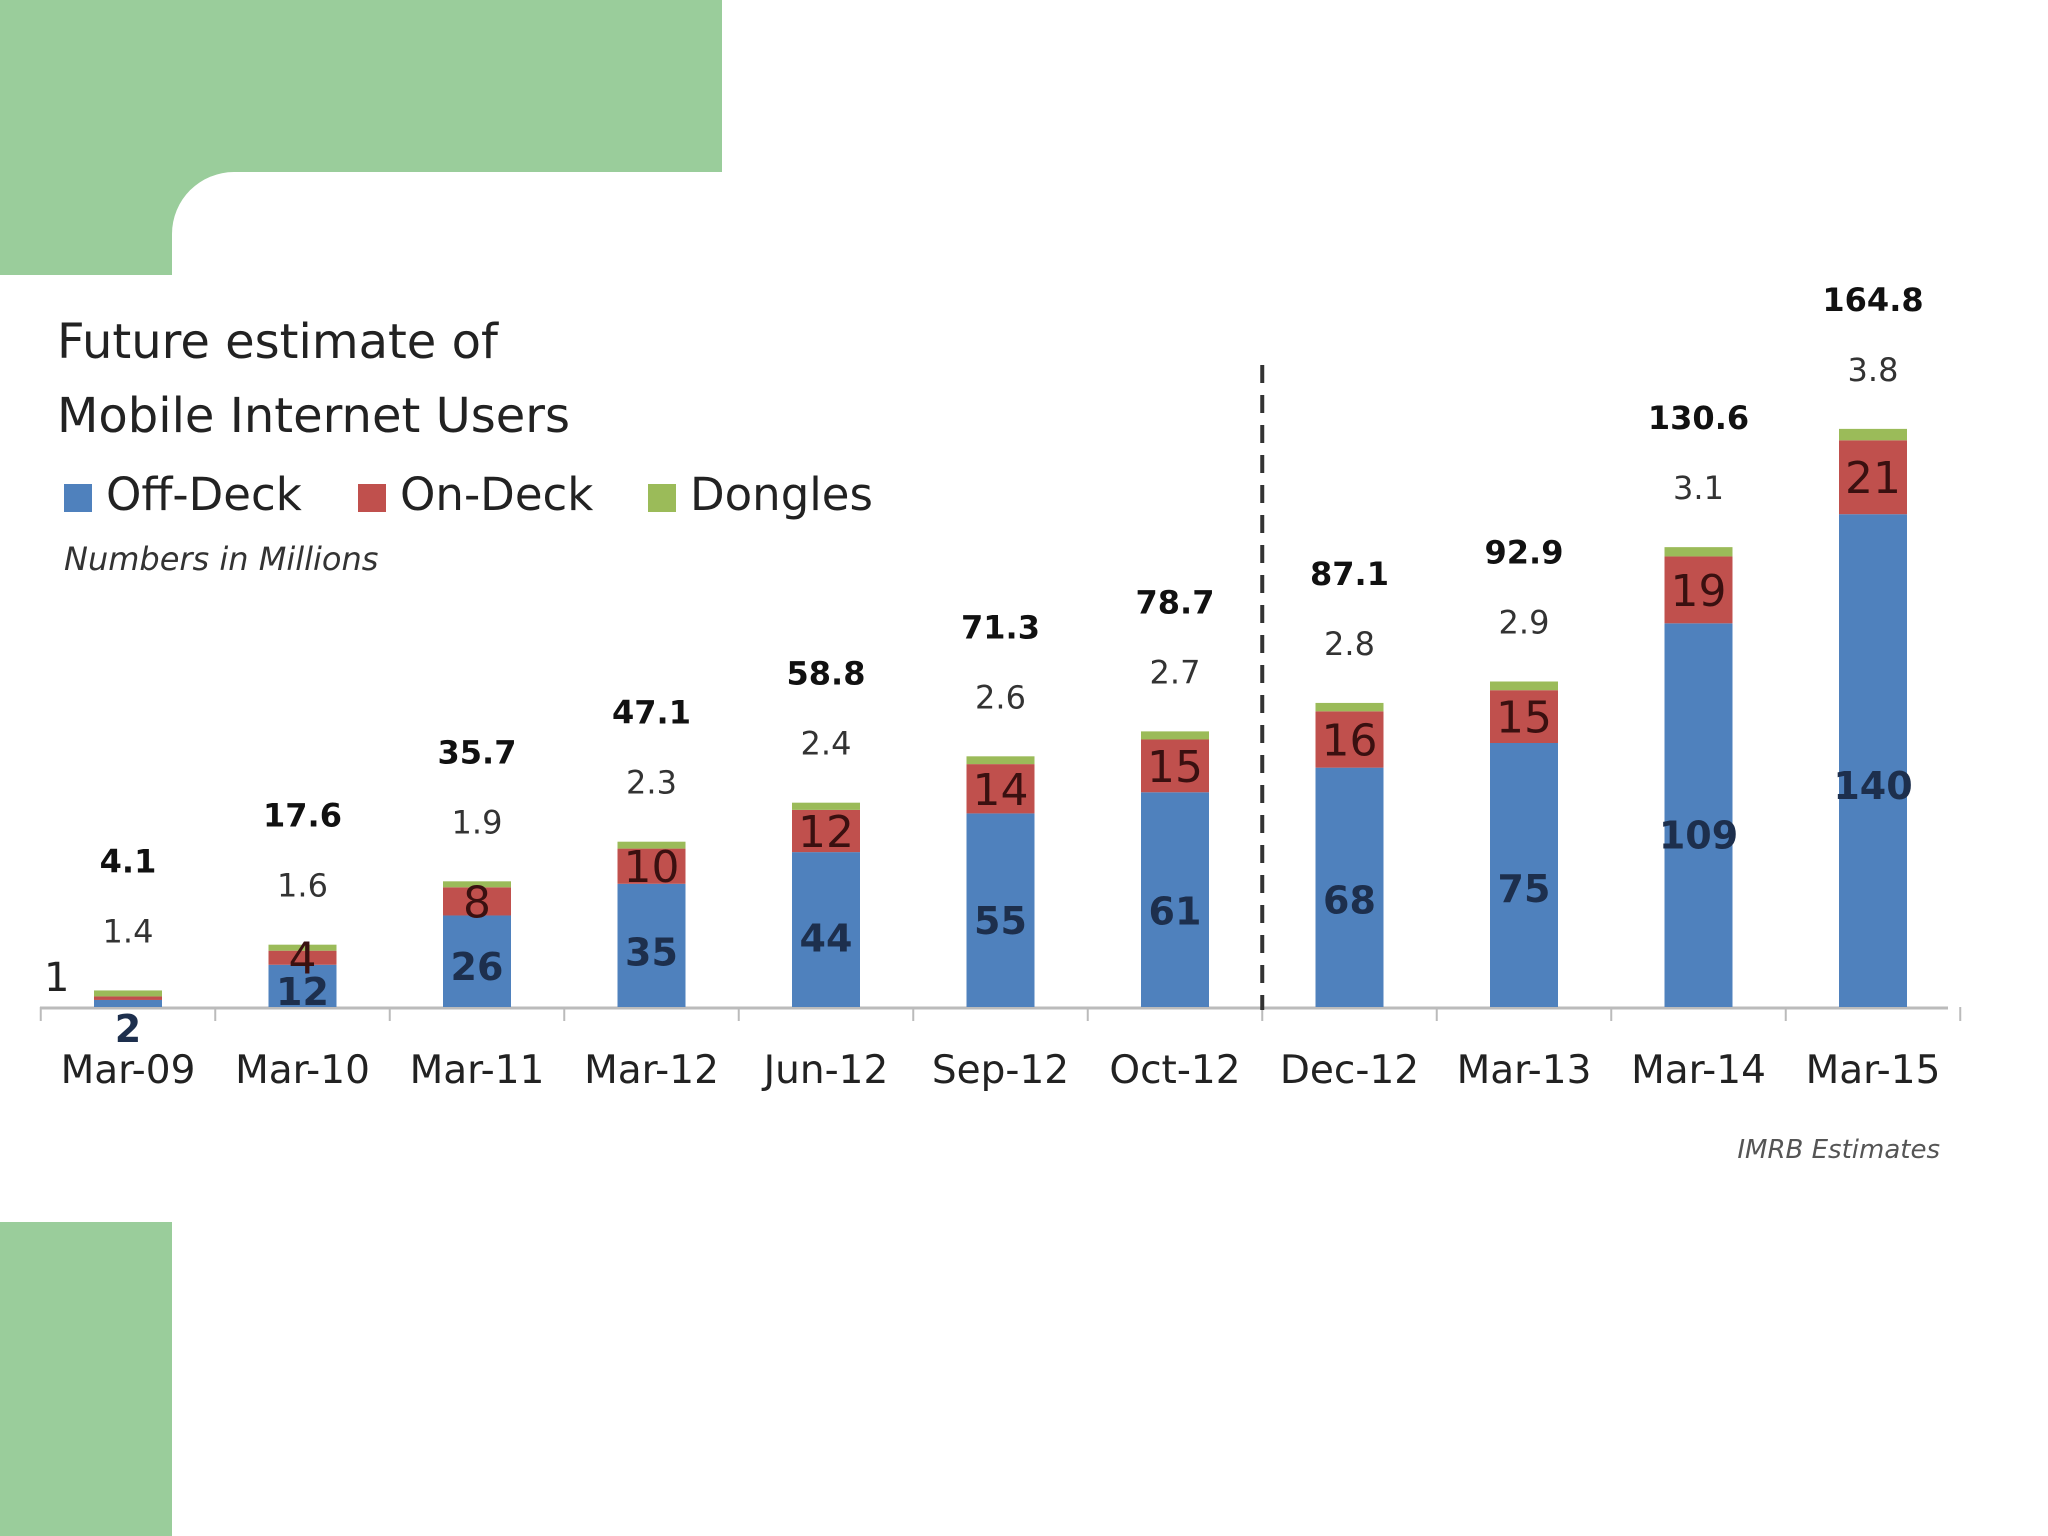 Image resolution: width=2048 pixels, height=1536 pixels. What do you see at coordinates (826, 938) in the screenshot?
I see `offdeck-value-label: 44` at bounding box center [826, 938].